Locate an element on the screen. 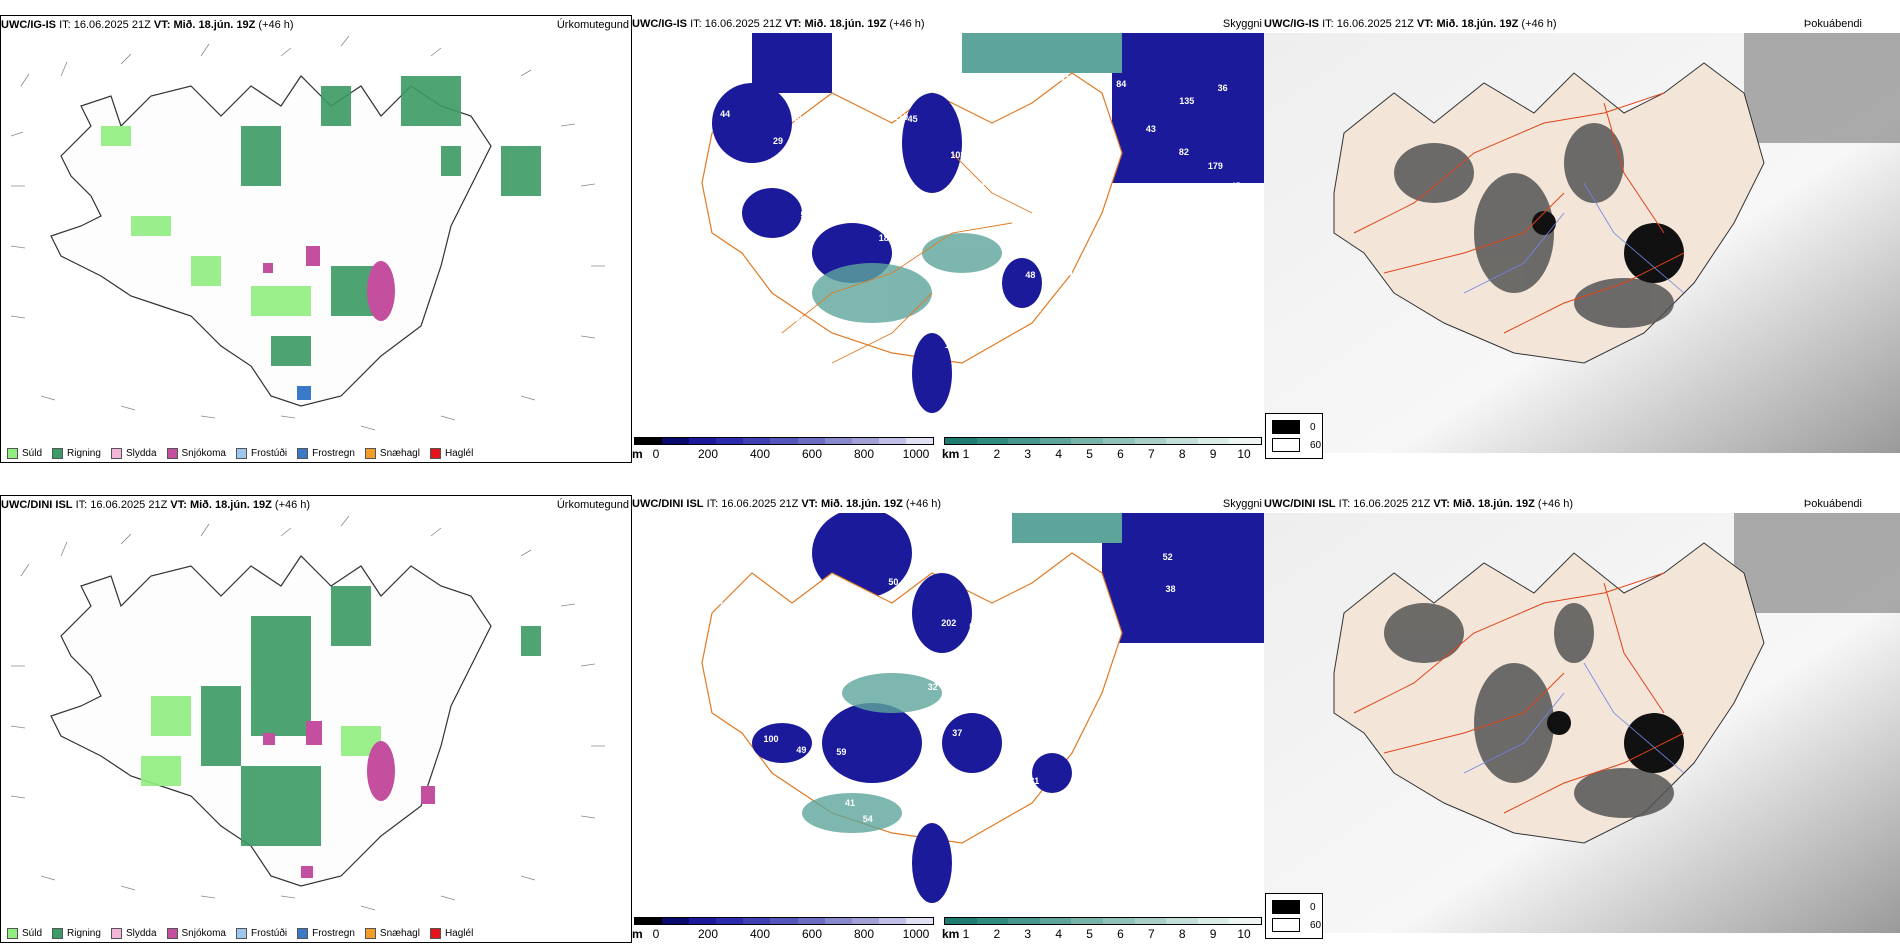  ceiling-value-label: 114 is located at coordinates (750, 644).